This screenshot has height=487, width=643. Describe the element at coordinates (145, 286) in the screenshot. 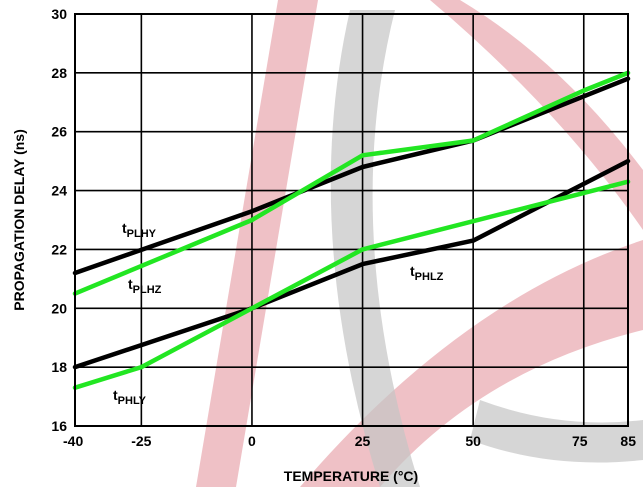

I see `series-label-tplhz: tPLHZ` at that location.